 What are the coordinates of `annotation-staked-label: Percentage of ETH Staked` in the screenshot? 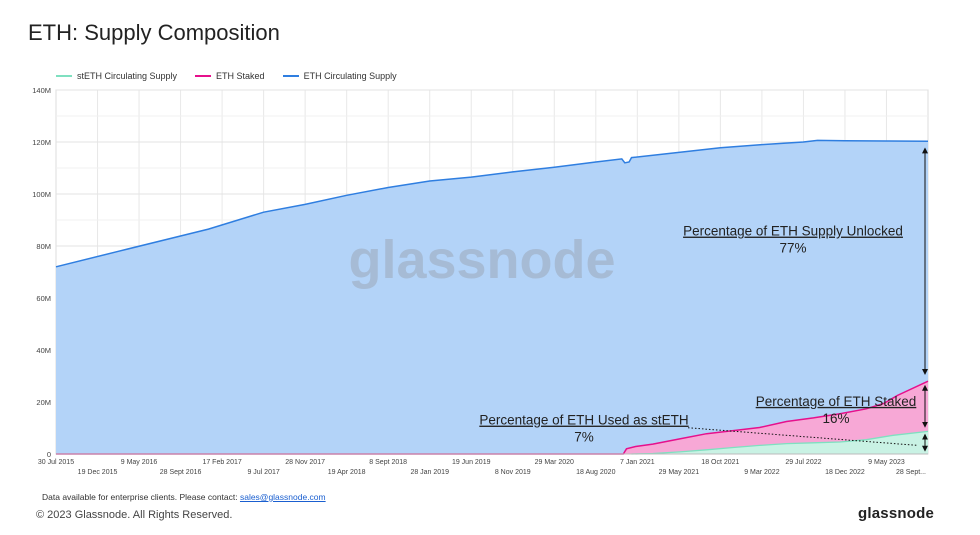 It's located at (836, 401).